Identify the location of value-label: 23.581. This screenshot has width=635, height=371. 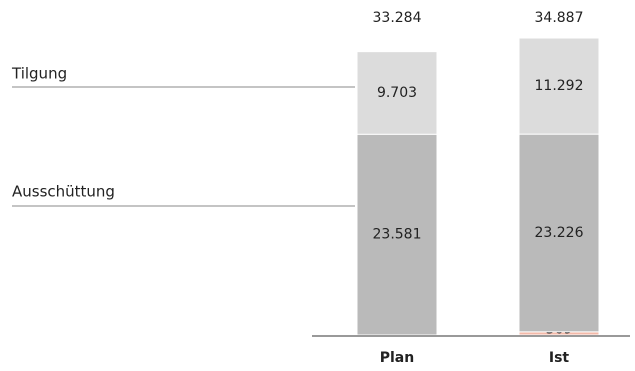
(397, 235).